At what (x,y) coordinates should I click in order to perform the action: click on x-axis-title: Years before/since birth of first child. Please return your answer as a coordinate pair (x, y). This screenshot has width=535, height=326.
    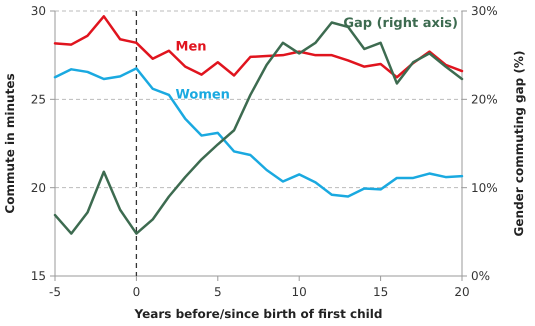
    Looking at the image, I should click on (258, 314).